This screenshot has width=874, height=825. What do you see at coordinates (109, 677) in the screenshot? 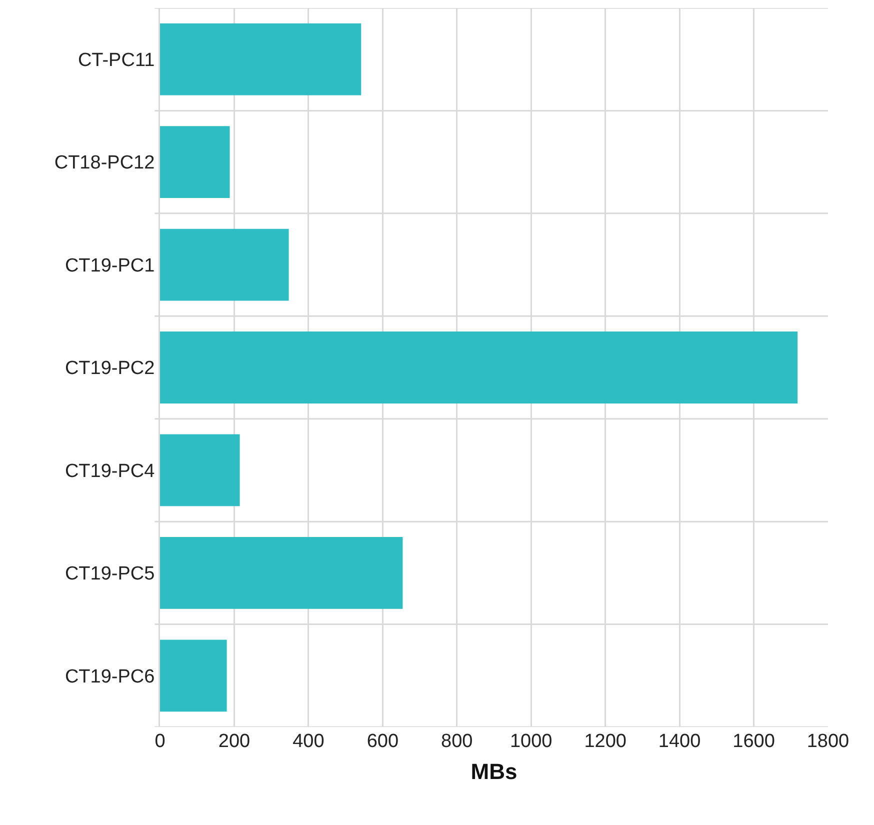
I see `y-tick-label: CT19-PC6` at bounding box center [109, 677].